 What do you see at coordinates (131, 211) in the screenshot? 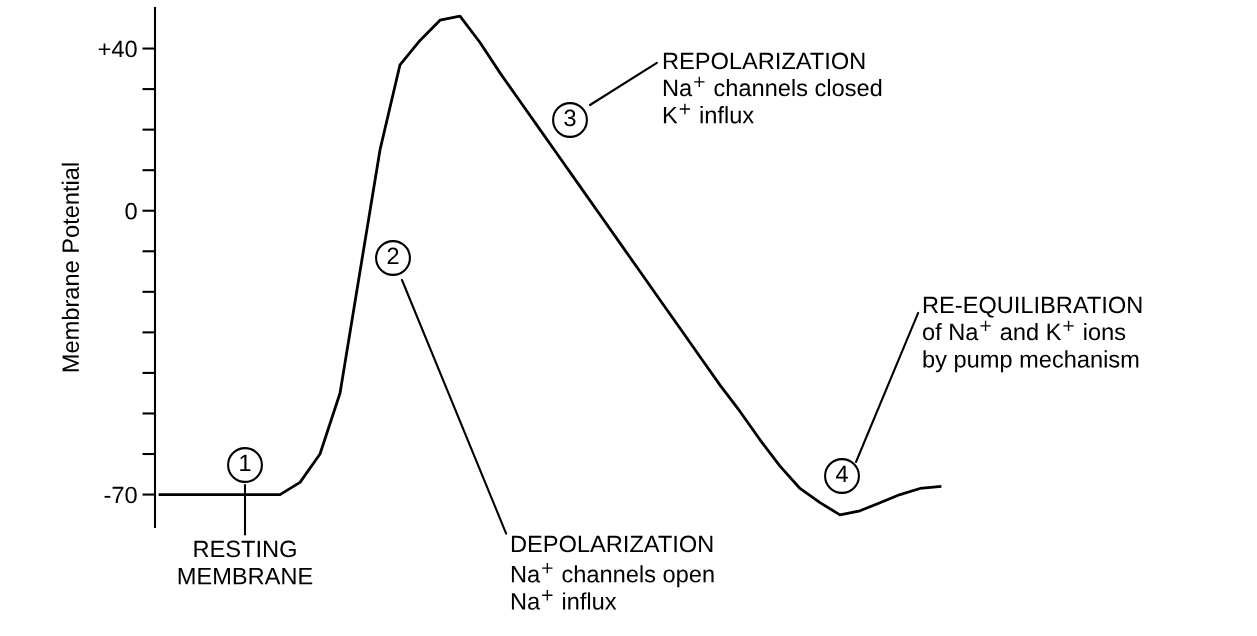
I see `y-tick-label: 0` at bounding box center [131, 211].